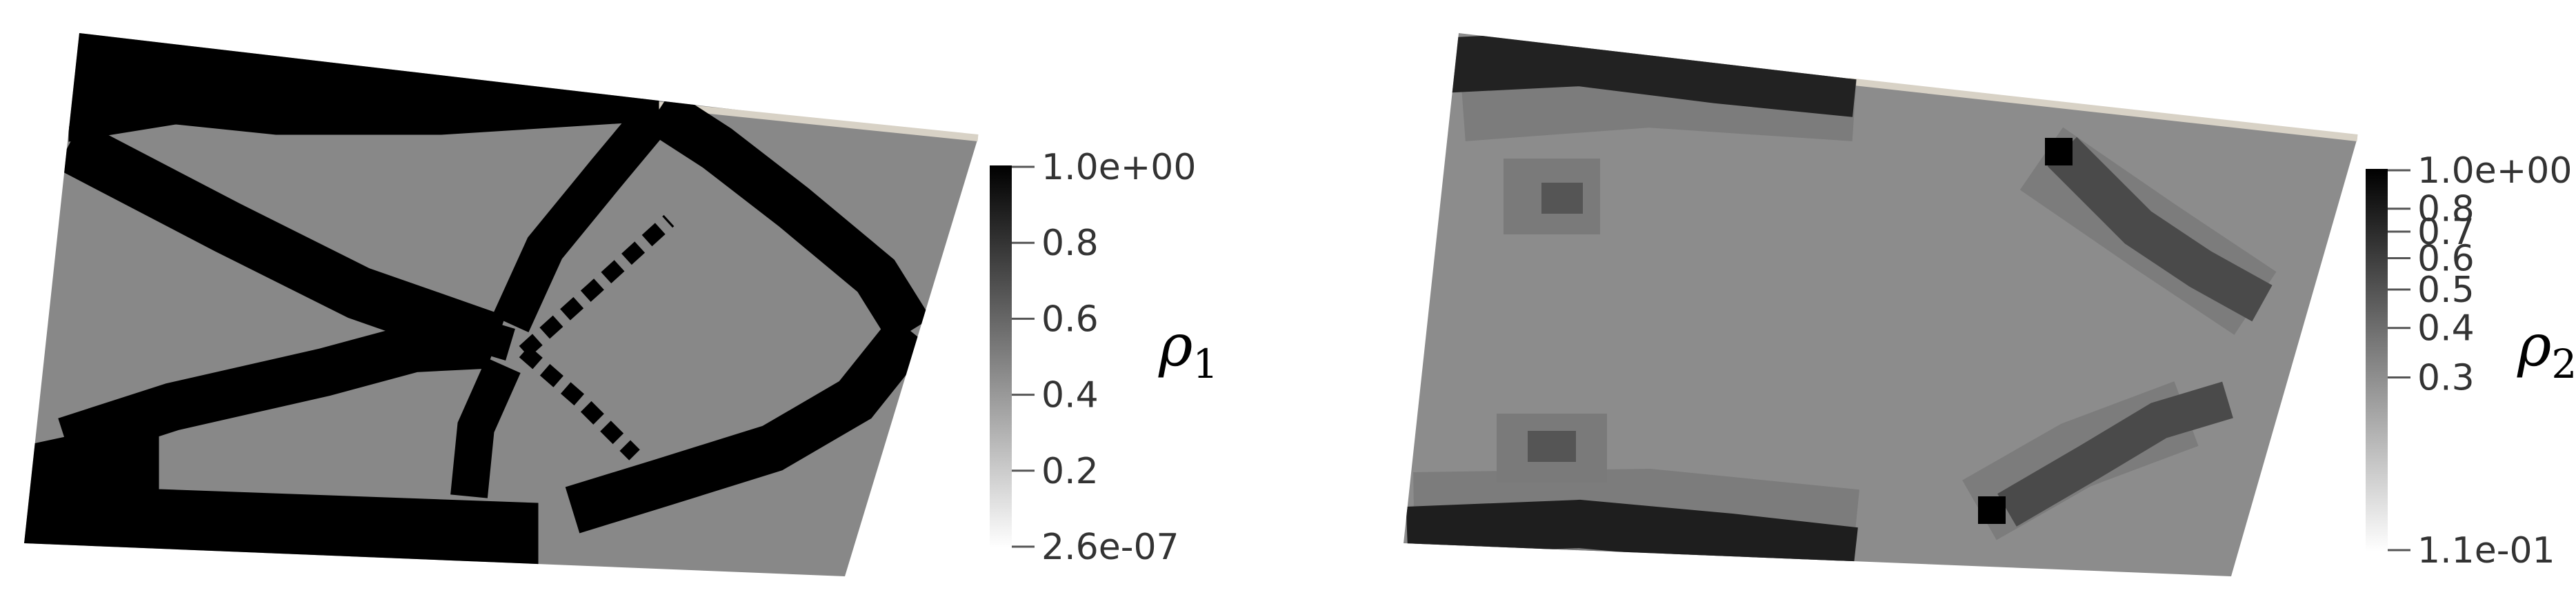 The height and width of the screenshot is (597, 2576). I want to click on rho2-dark-spot-top, so click(2059, 151).